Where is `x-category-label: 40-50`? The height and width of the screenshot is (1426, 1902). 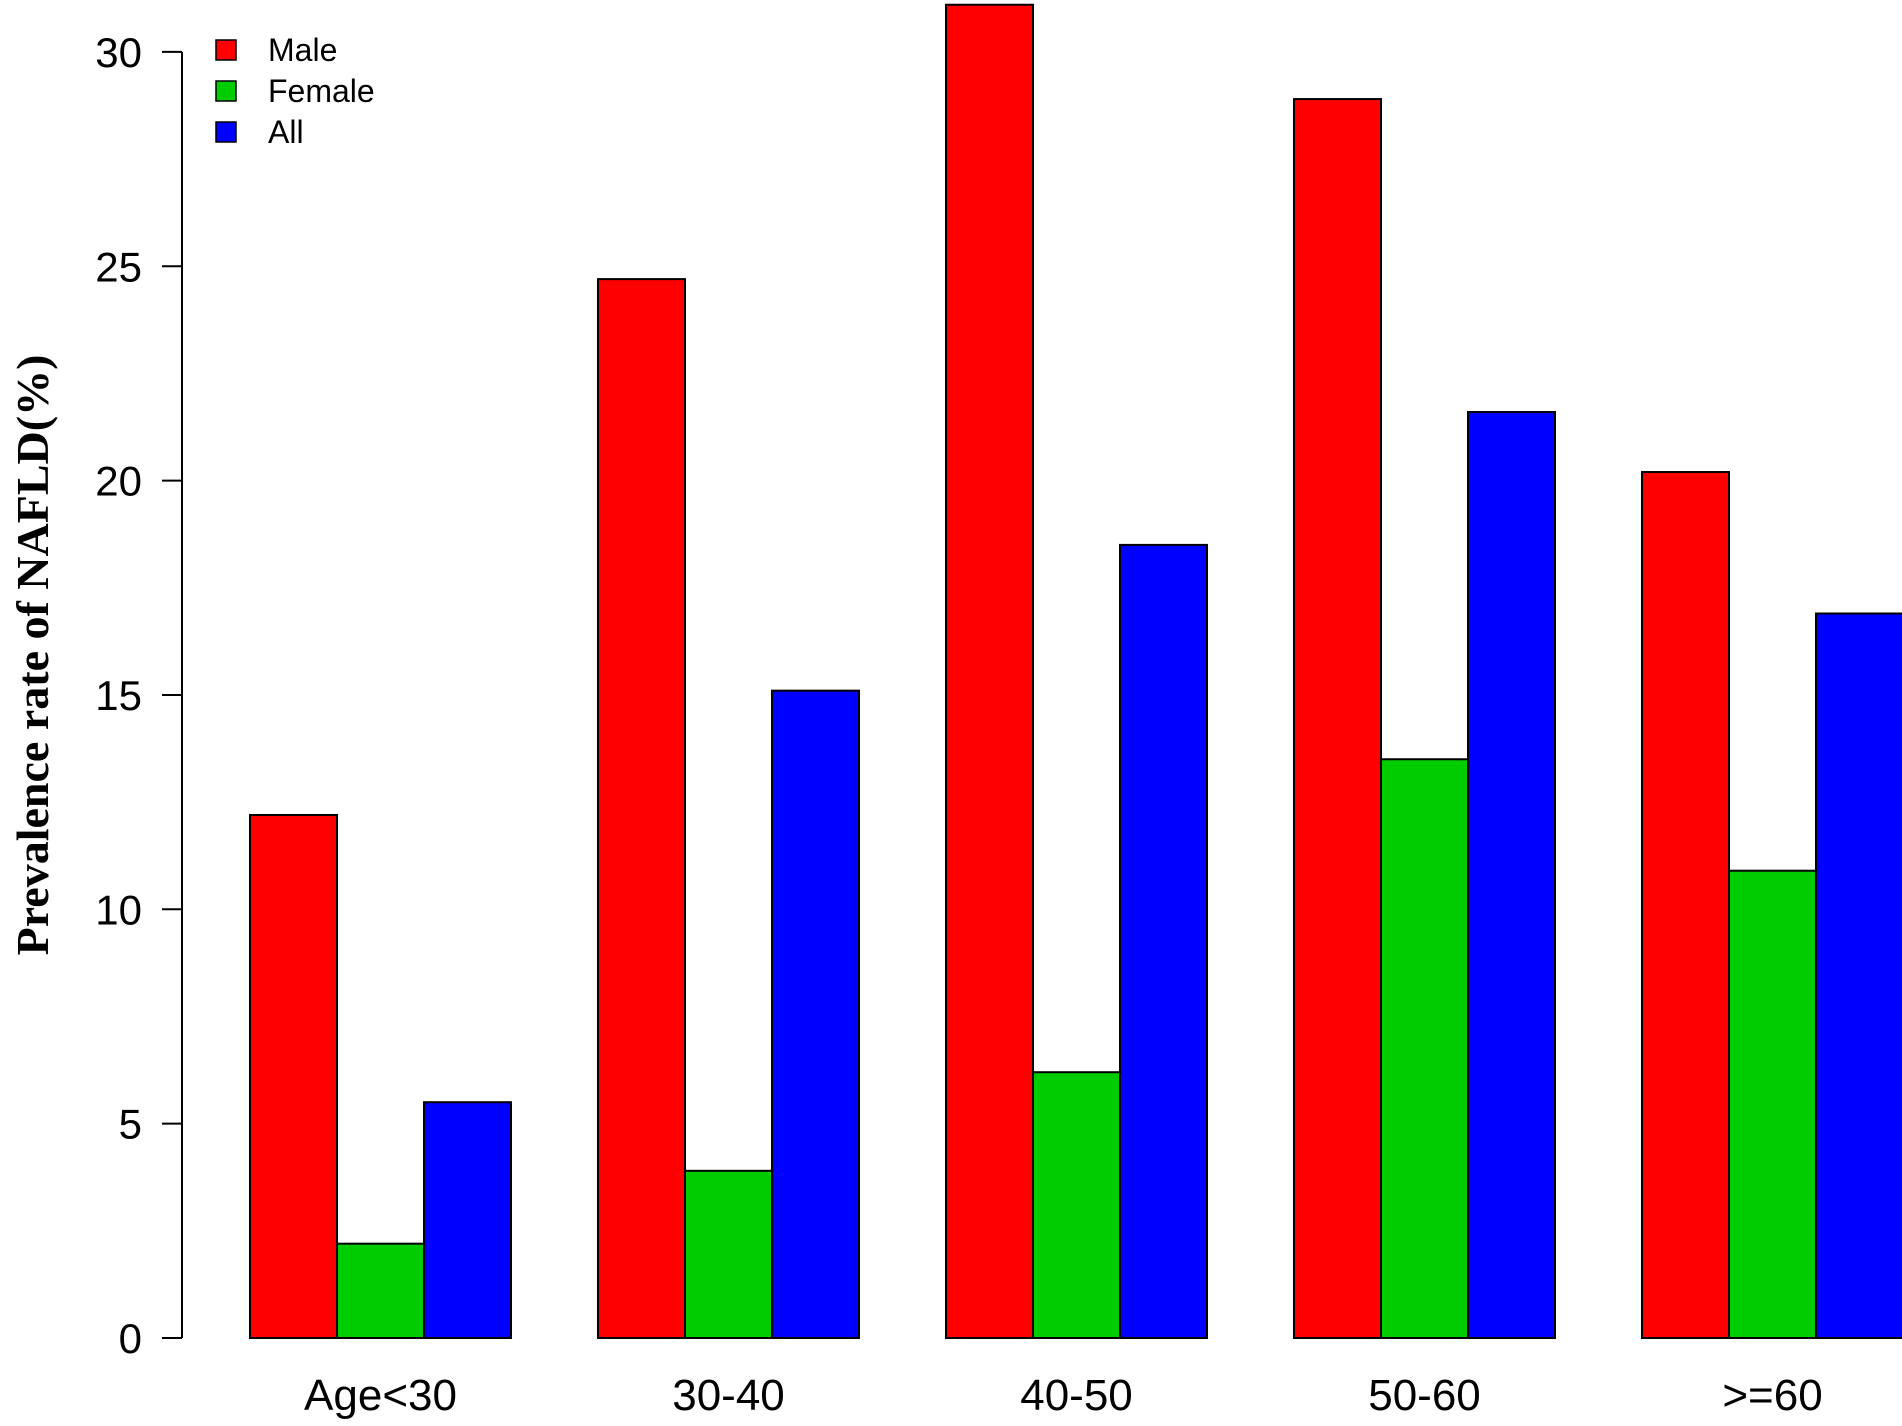 x-category-label: 40-50 is located at coordinates (1076, 1395).